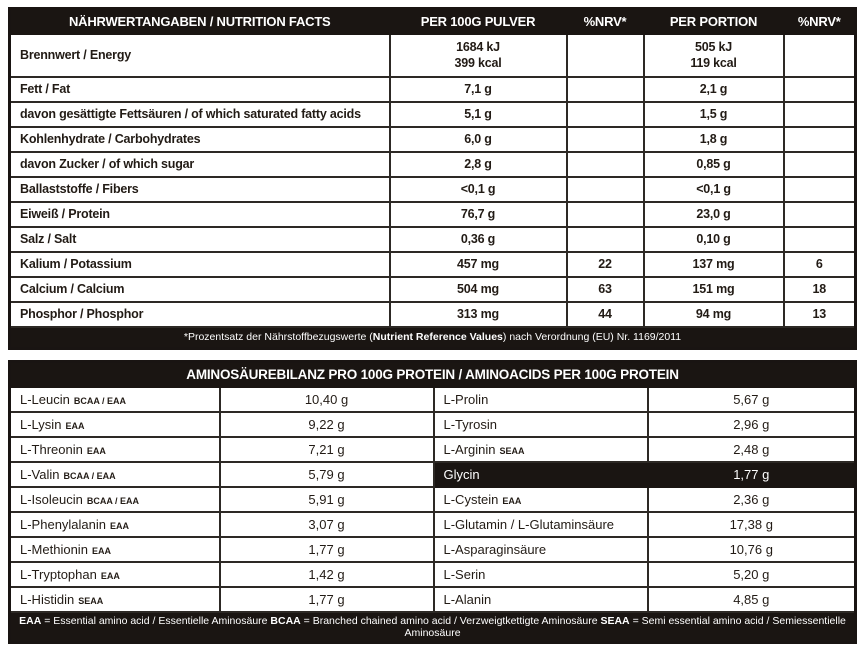 The image size is (862, 656). What do you see at coordinates (199, 214) in the screenshot?
I see `nutrient-label: Eiweiß / Protein` at bounding box center [199, 214].